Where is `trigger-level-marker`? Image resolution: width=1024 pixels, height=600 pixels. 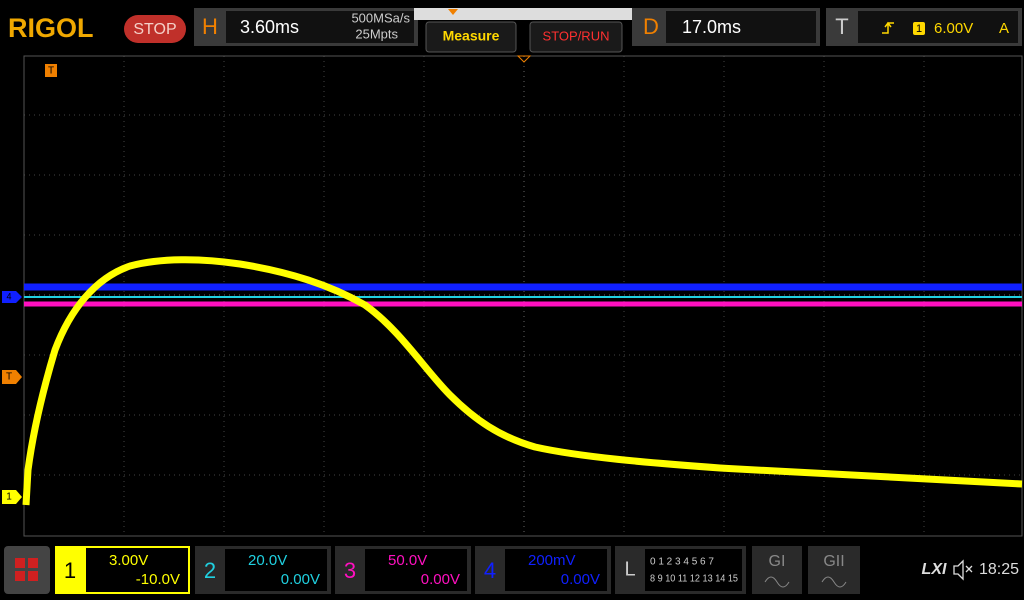
trigger-level-marker is located at coordinates (12, 377).